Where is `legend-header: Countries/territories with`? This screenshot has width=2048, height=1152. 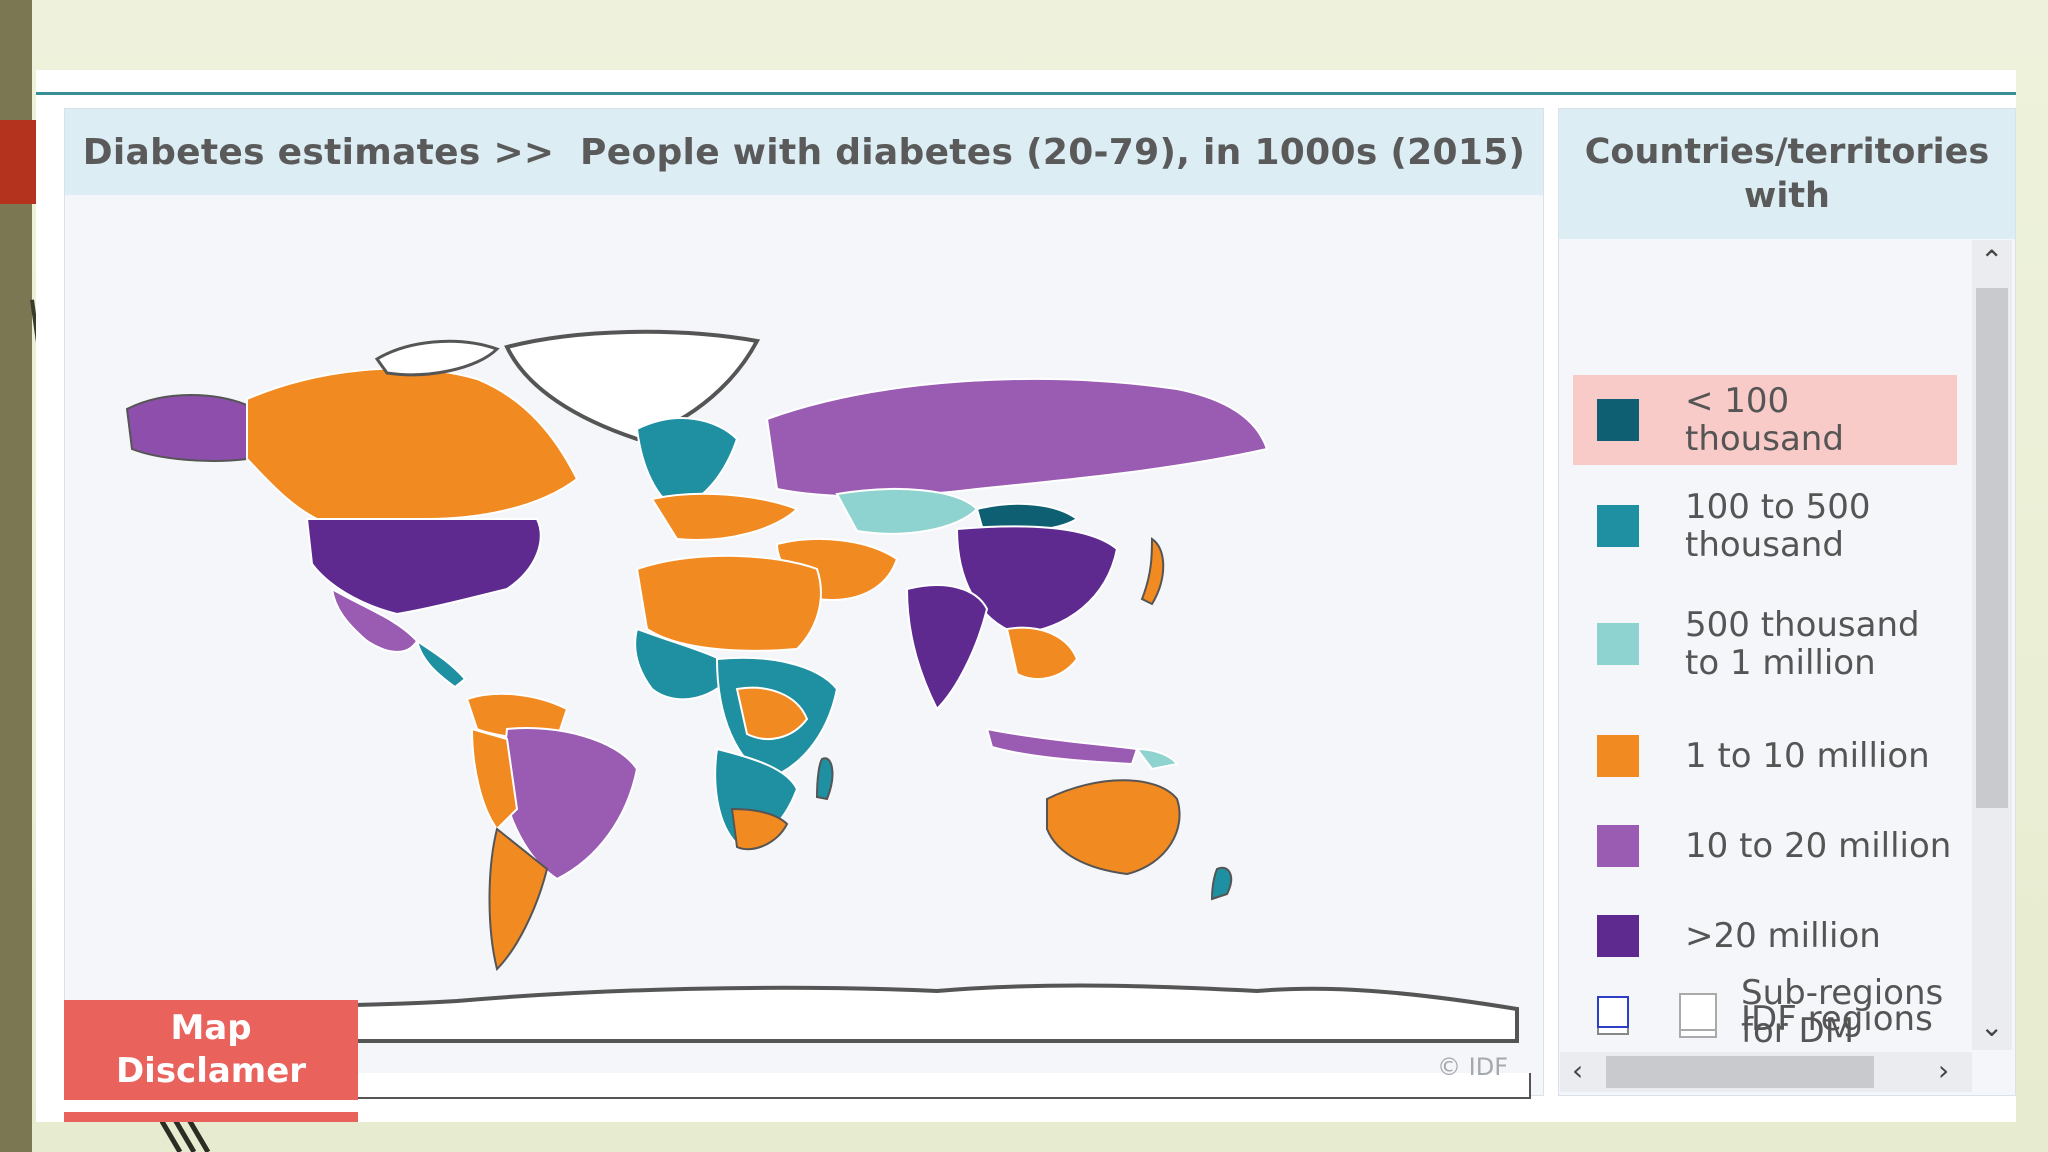 legend-header: Countries/territories with is located at coordinates (1787, 174).